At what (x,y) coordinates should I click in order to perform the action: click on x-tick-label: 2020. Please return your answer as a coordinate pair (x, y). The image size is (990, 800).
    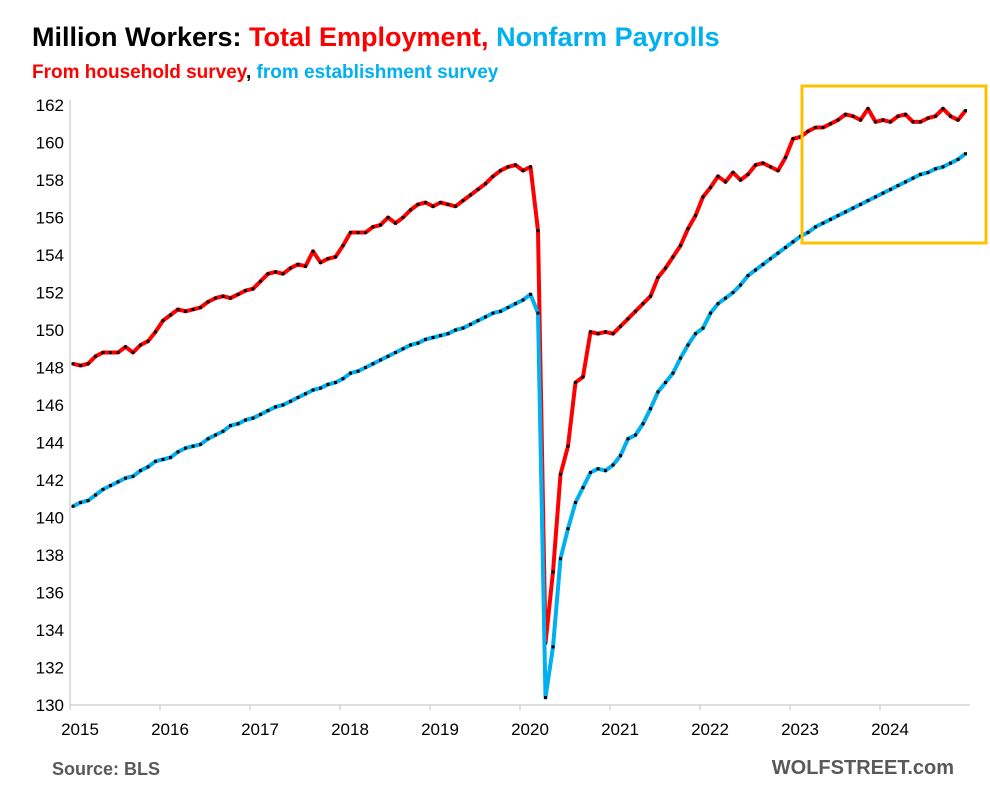
    Looking at the image, I should click on (530, 729).